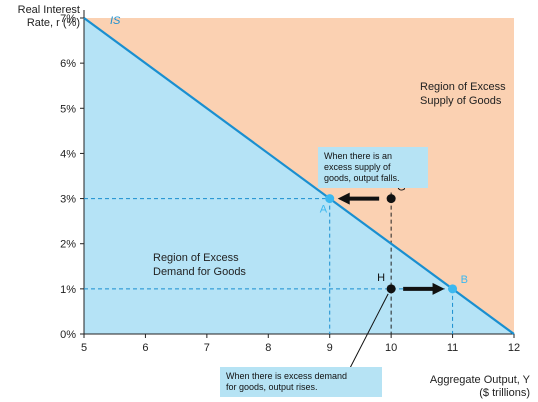 The width and height of the screenshot is (538, 402). Describe the element at coordinates (196, 258) in the screenshot. I see `region-demand-line1: Region of Excess` at that location.